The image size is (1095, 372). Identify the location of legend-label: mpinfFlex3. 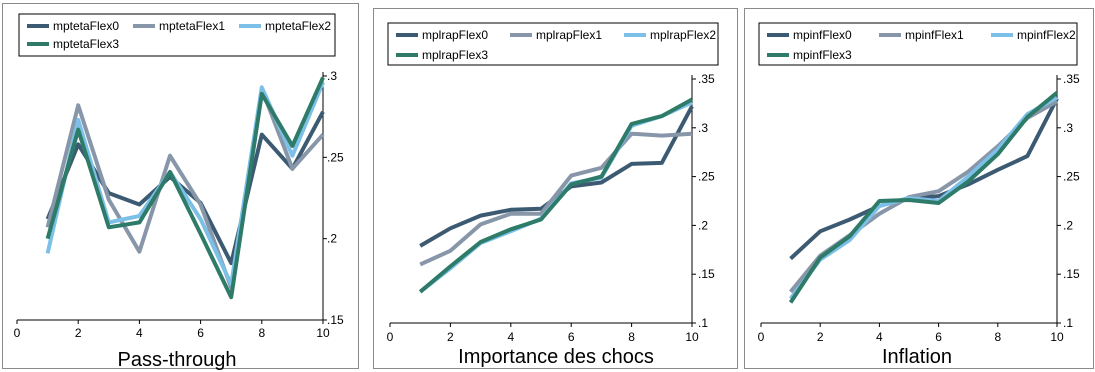
(822, 55).